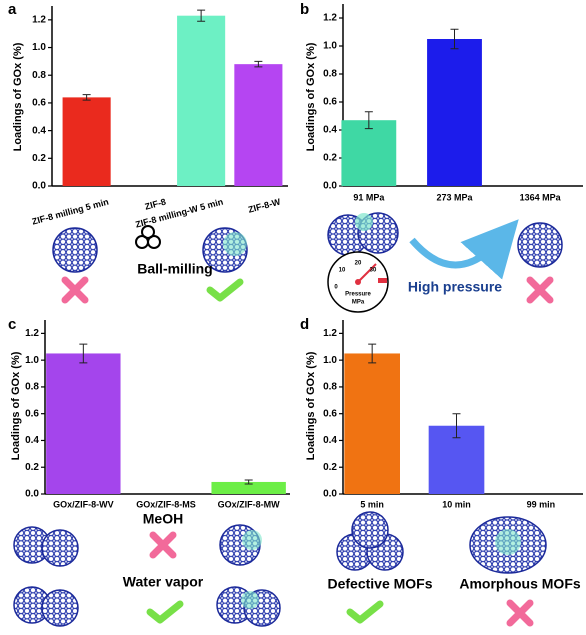 Image resolution: width=586 pixels, height=635 pixels. I want to click on x-tick-label: ZIF-8-W, so click(264, 205).